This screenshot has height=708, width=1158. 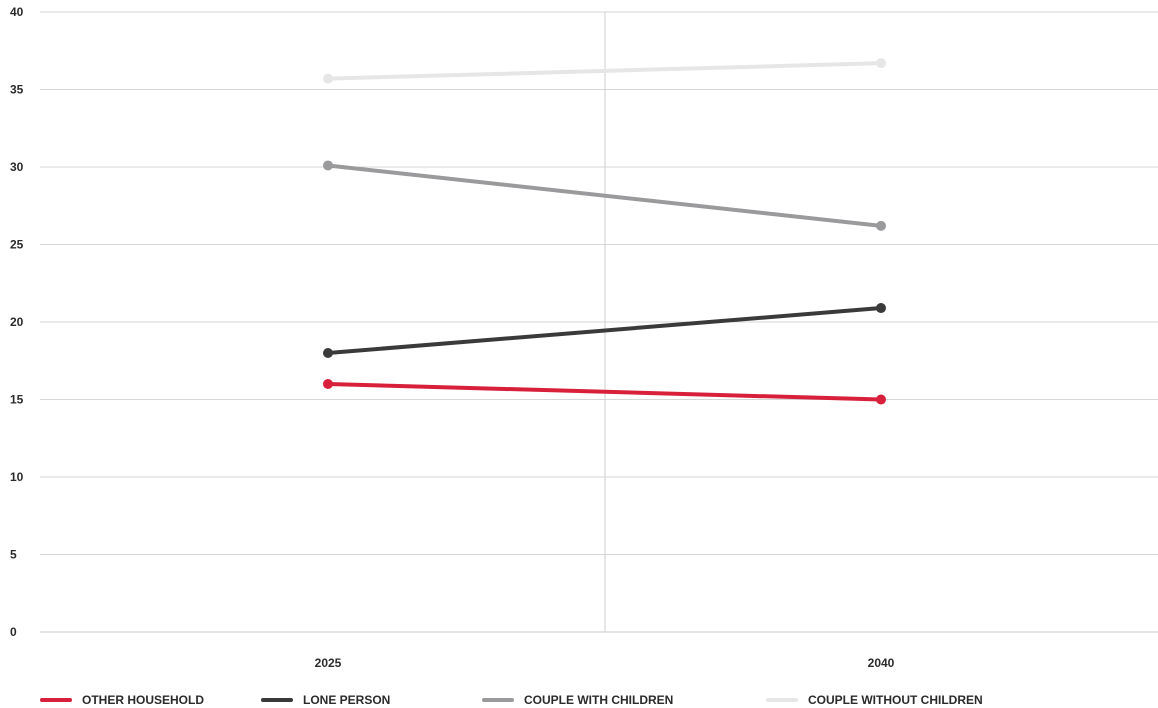 I want to click on data-point-other-household-2040, so click(x=881, y=399).